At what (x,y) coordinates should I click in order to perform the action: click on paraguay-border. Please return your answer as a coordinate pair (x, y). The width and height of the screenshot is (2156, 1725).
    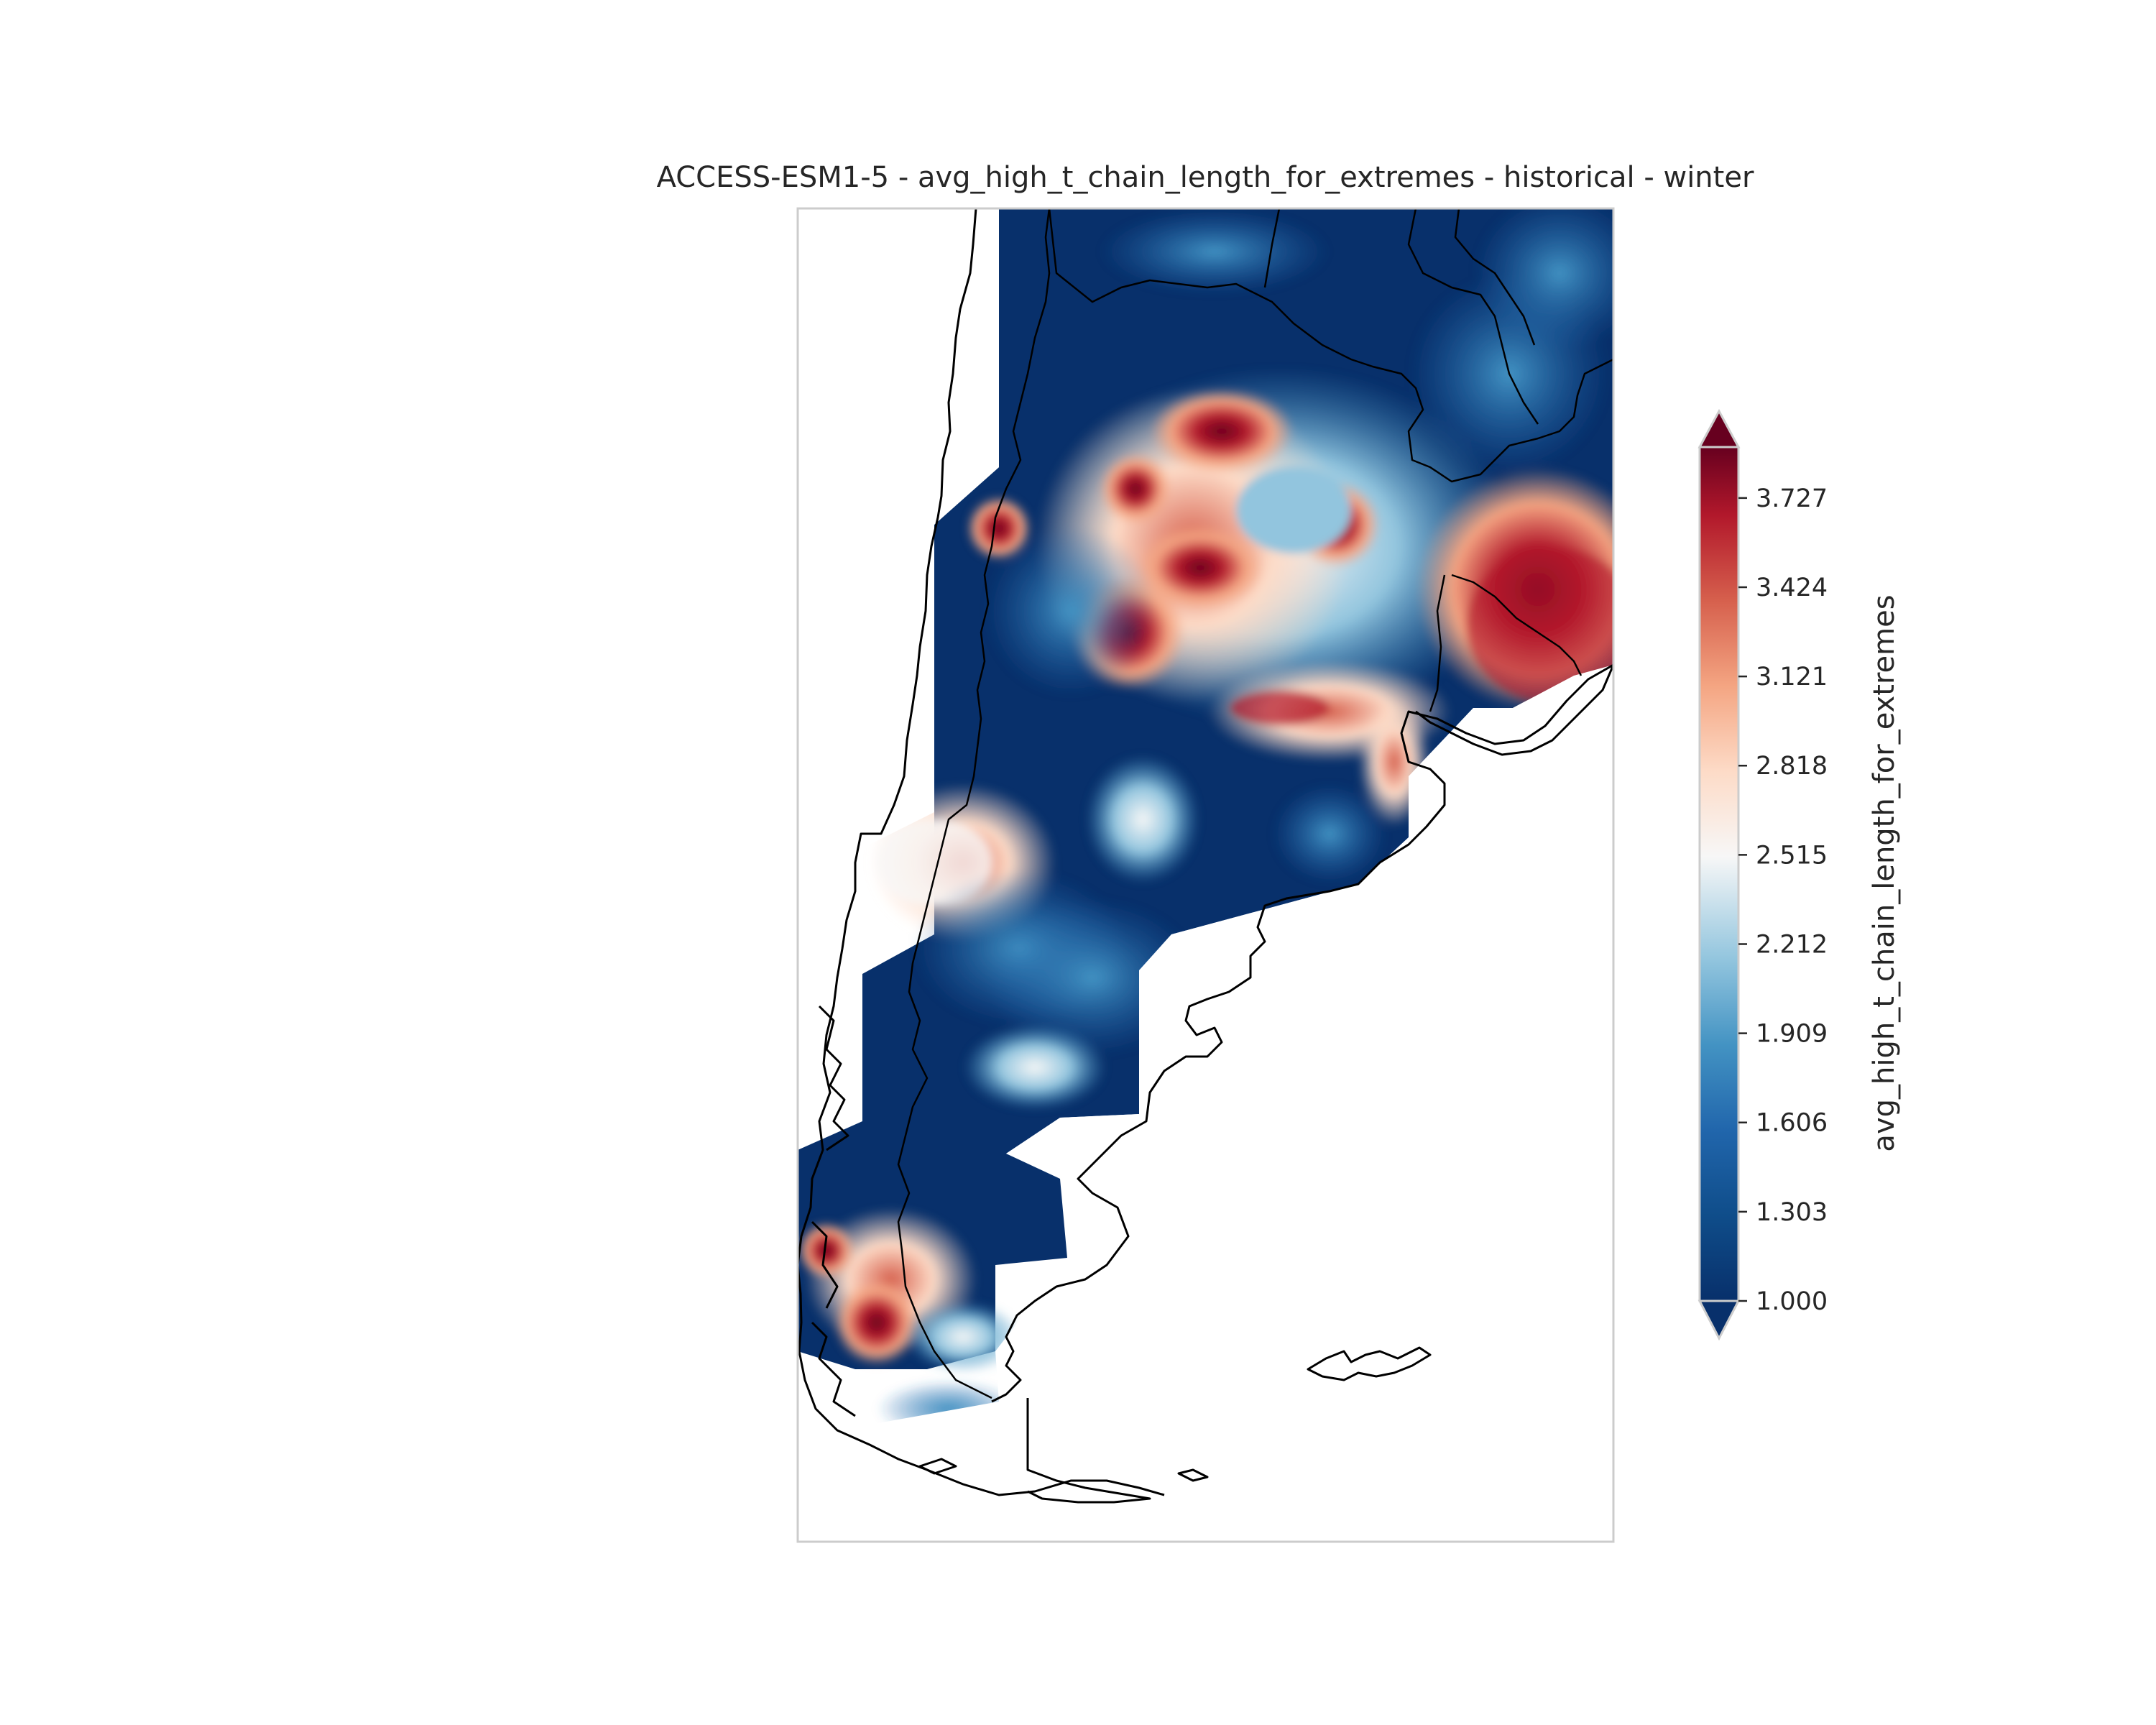
    Looking at the image, I should click on (1401, 316).